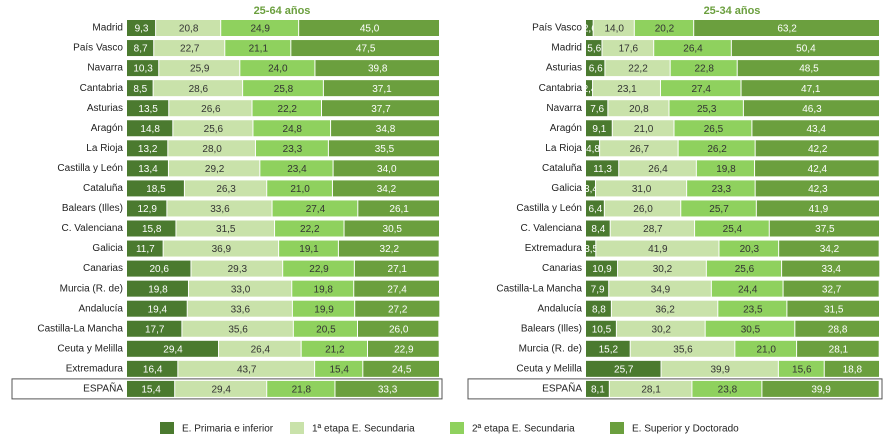 The image size is (889, 440). I want to click on value-label: 26,0, so click(399, 329).